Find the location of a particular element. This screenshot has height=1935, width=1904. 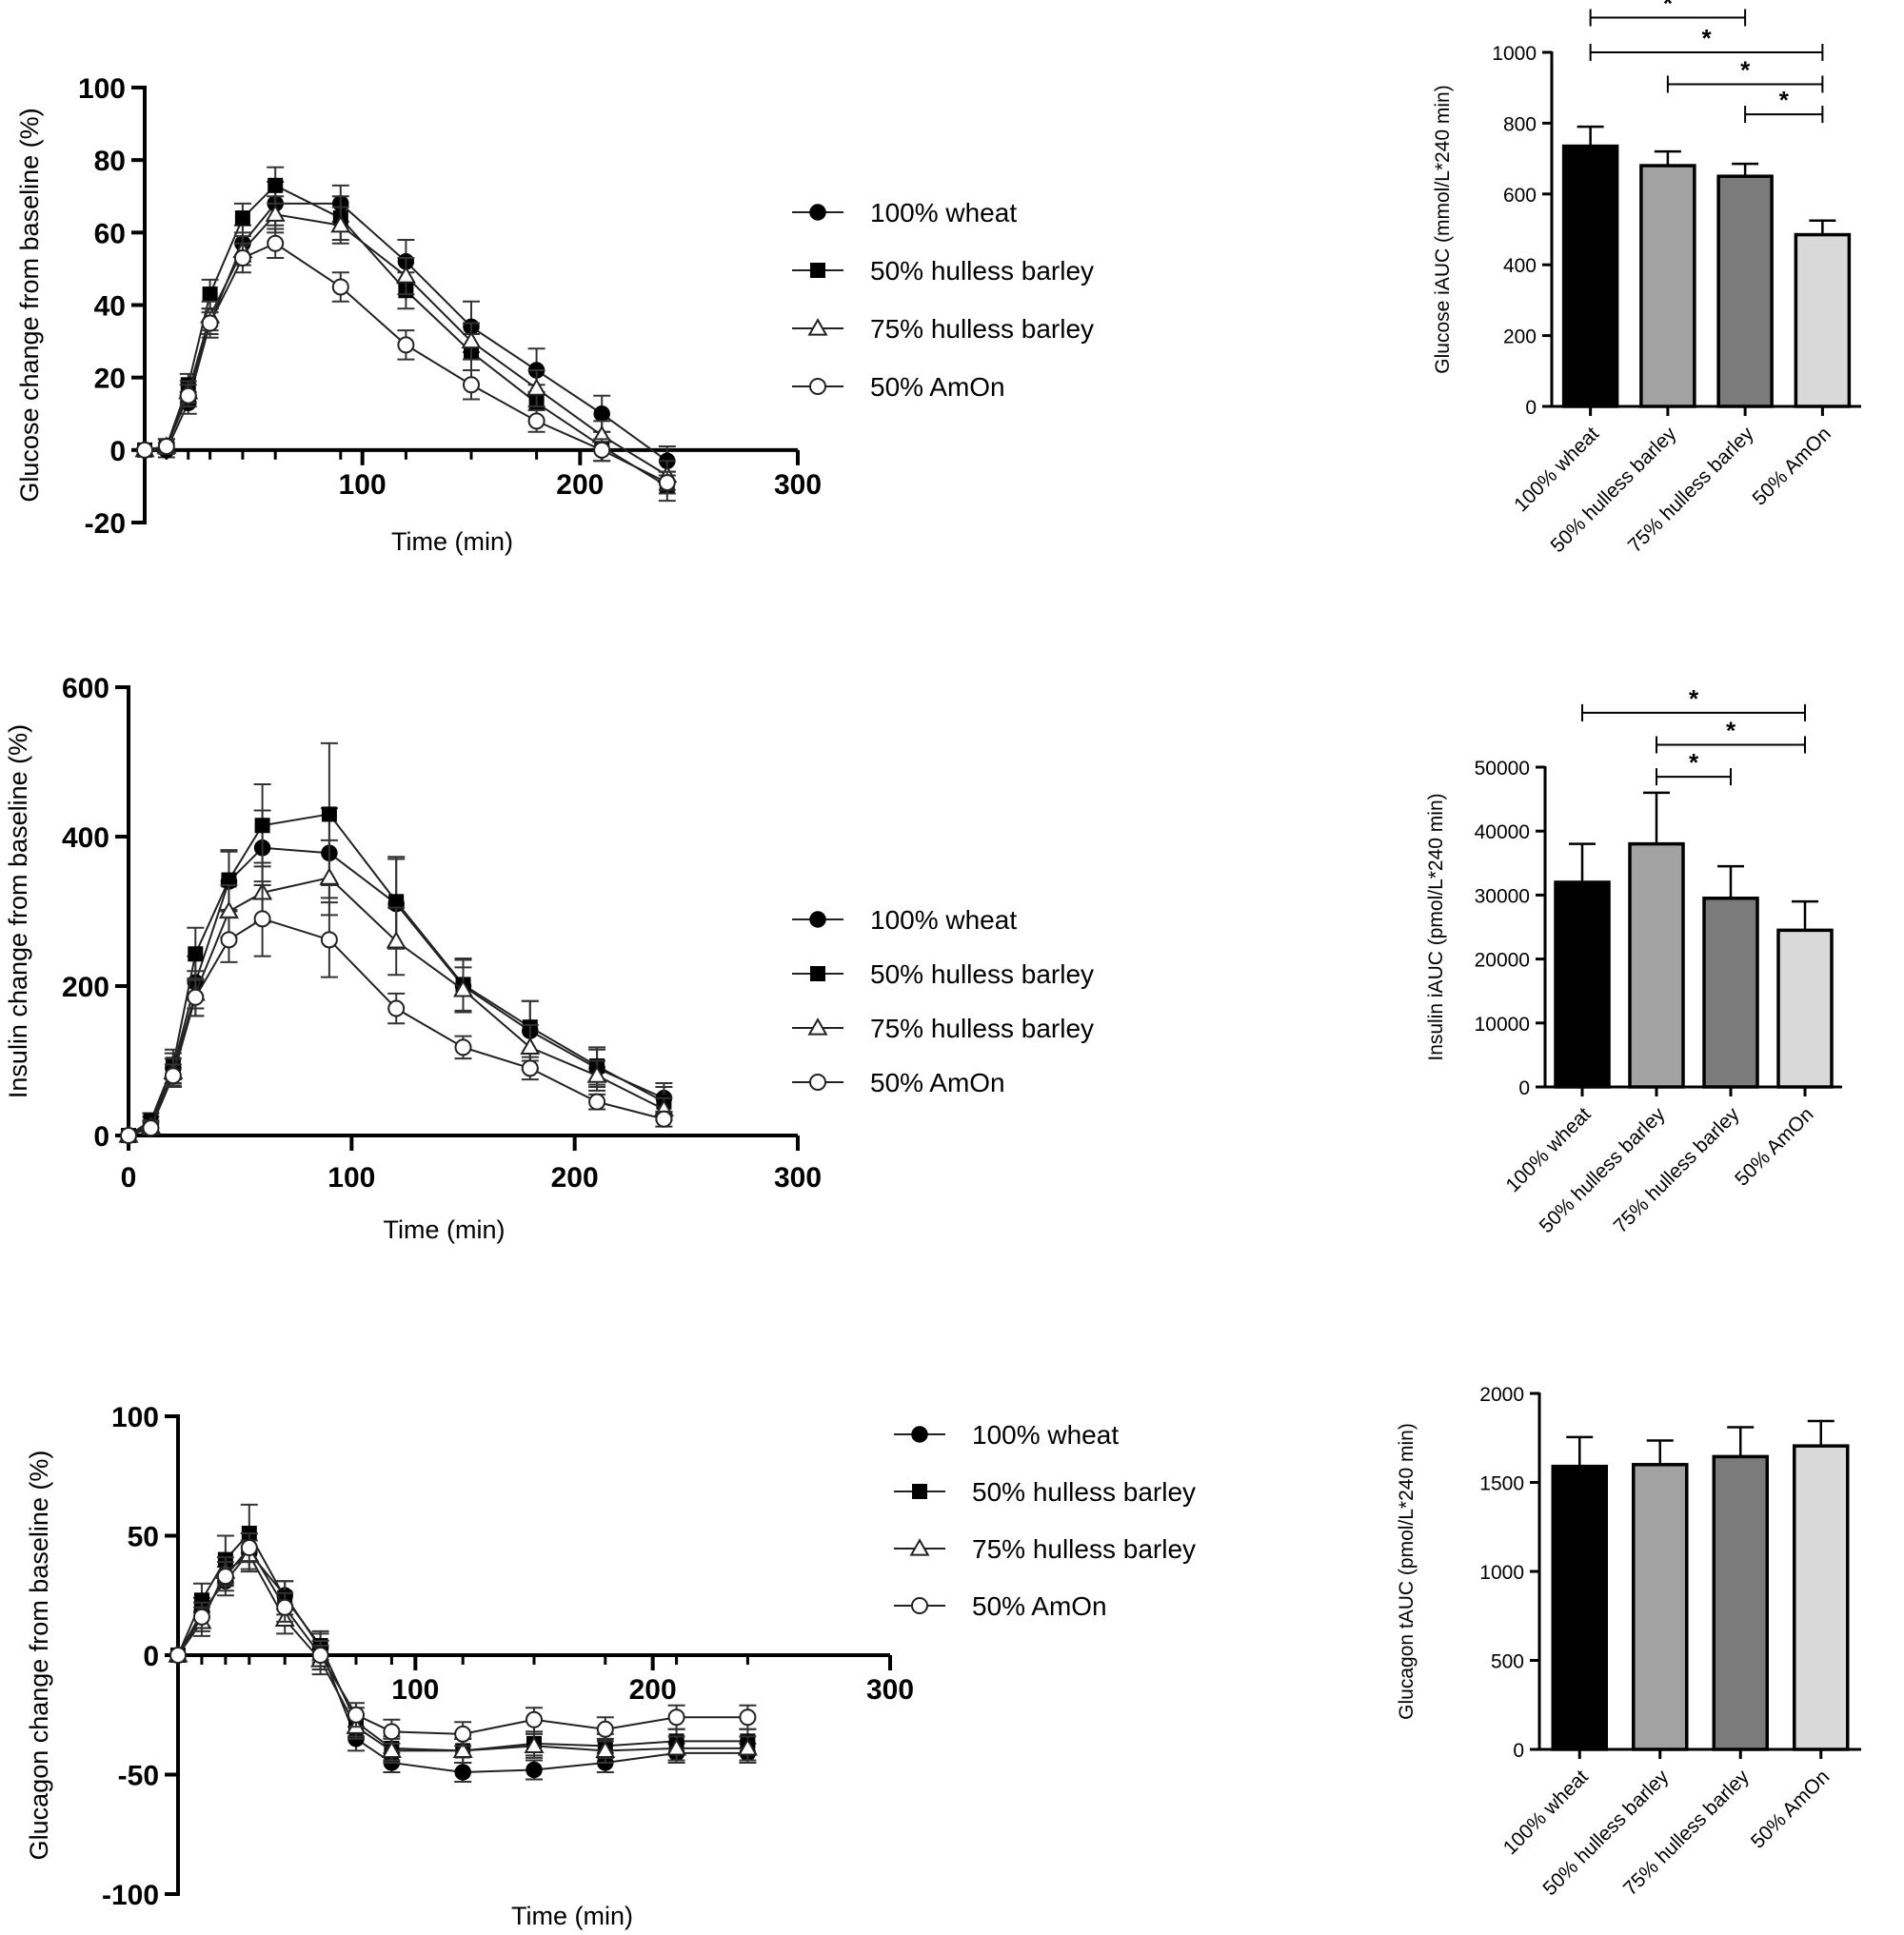

insulin-bar-100-wheat is located at coordinates (1582, 984).